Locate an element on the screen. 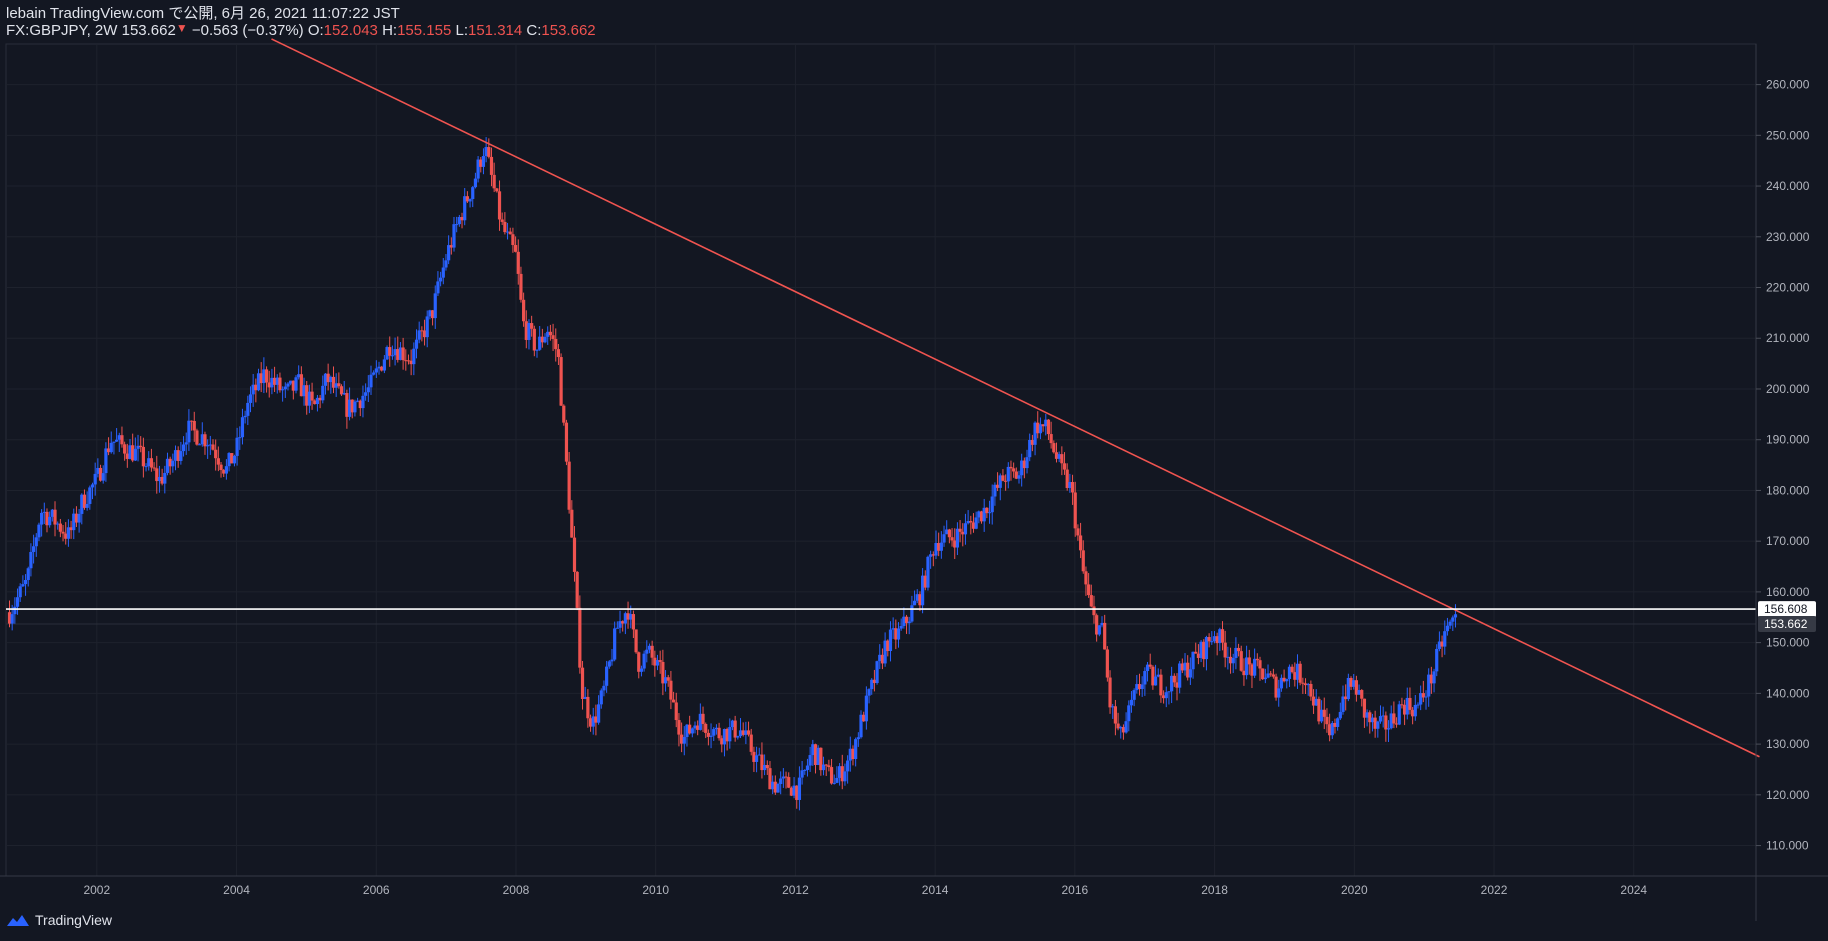 This screenshot has width=1828, height=941. footer: TradingView is located at coordinates (59, 920).